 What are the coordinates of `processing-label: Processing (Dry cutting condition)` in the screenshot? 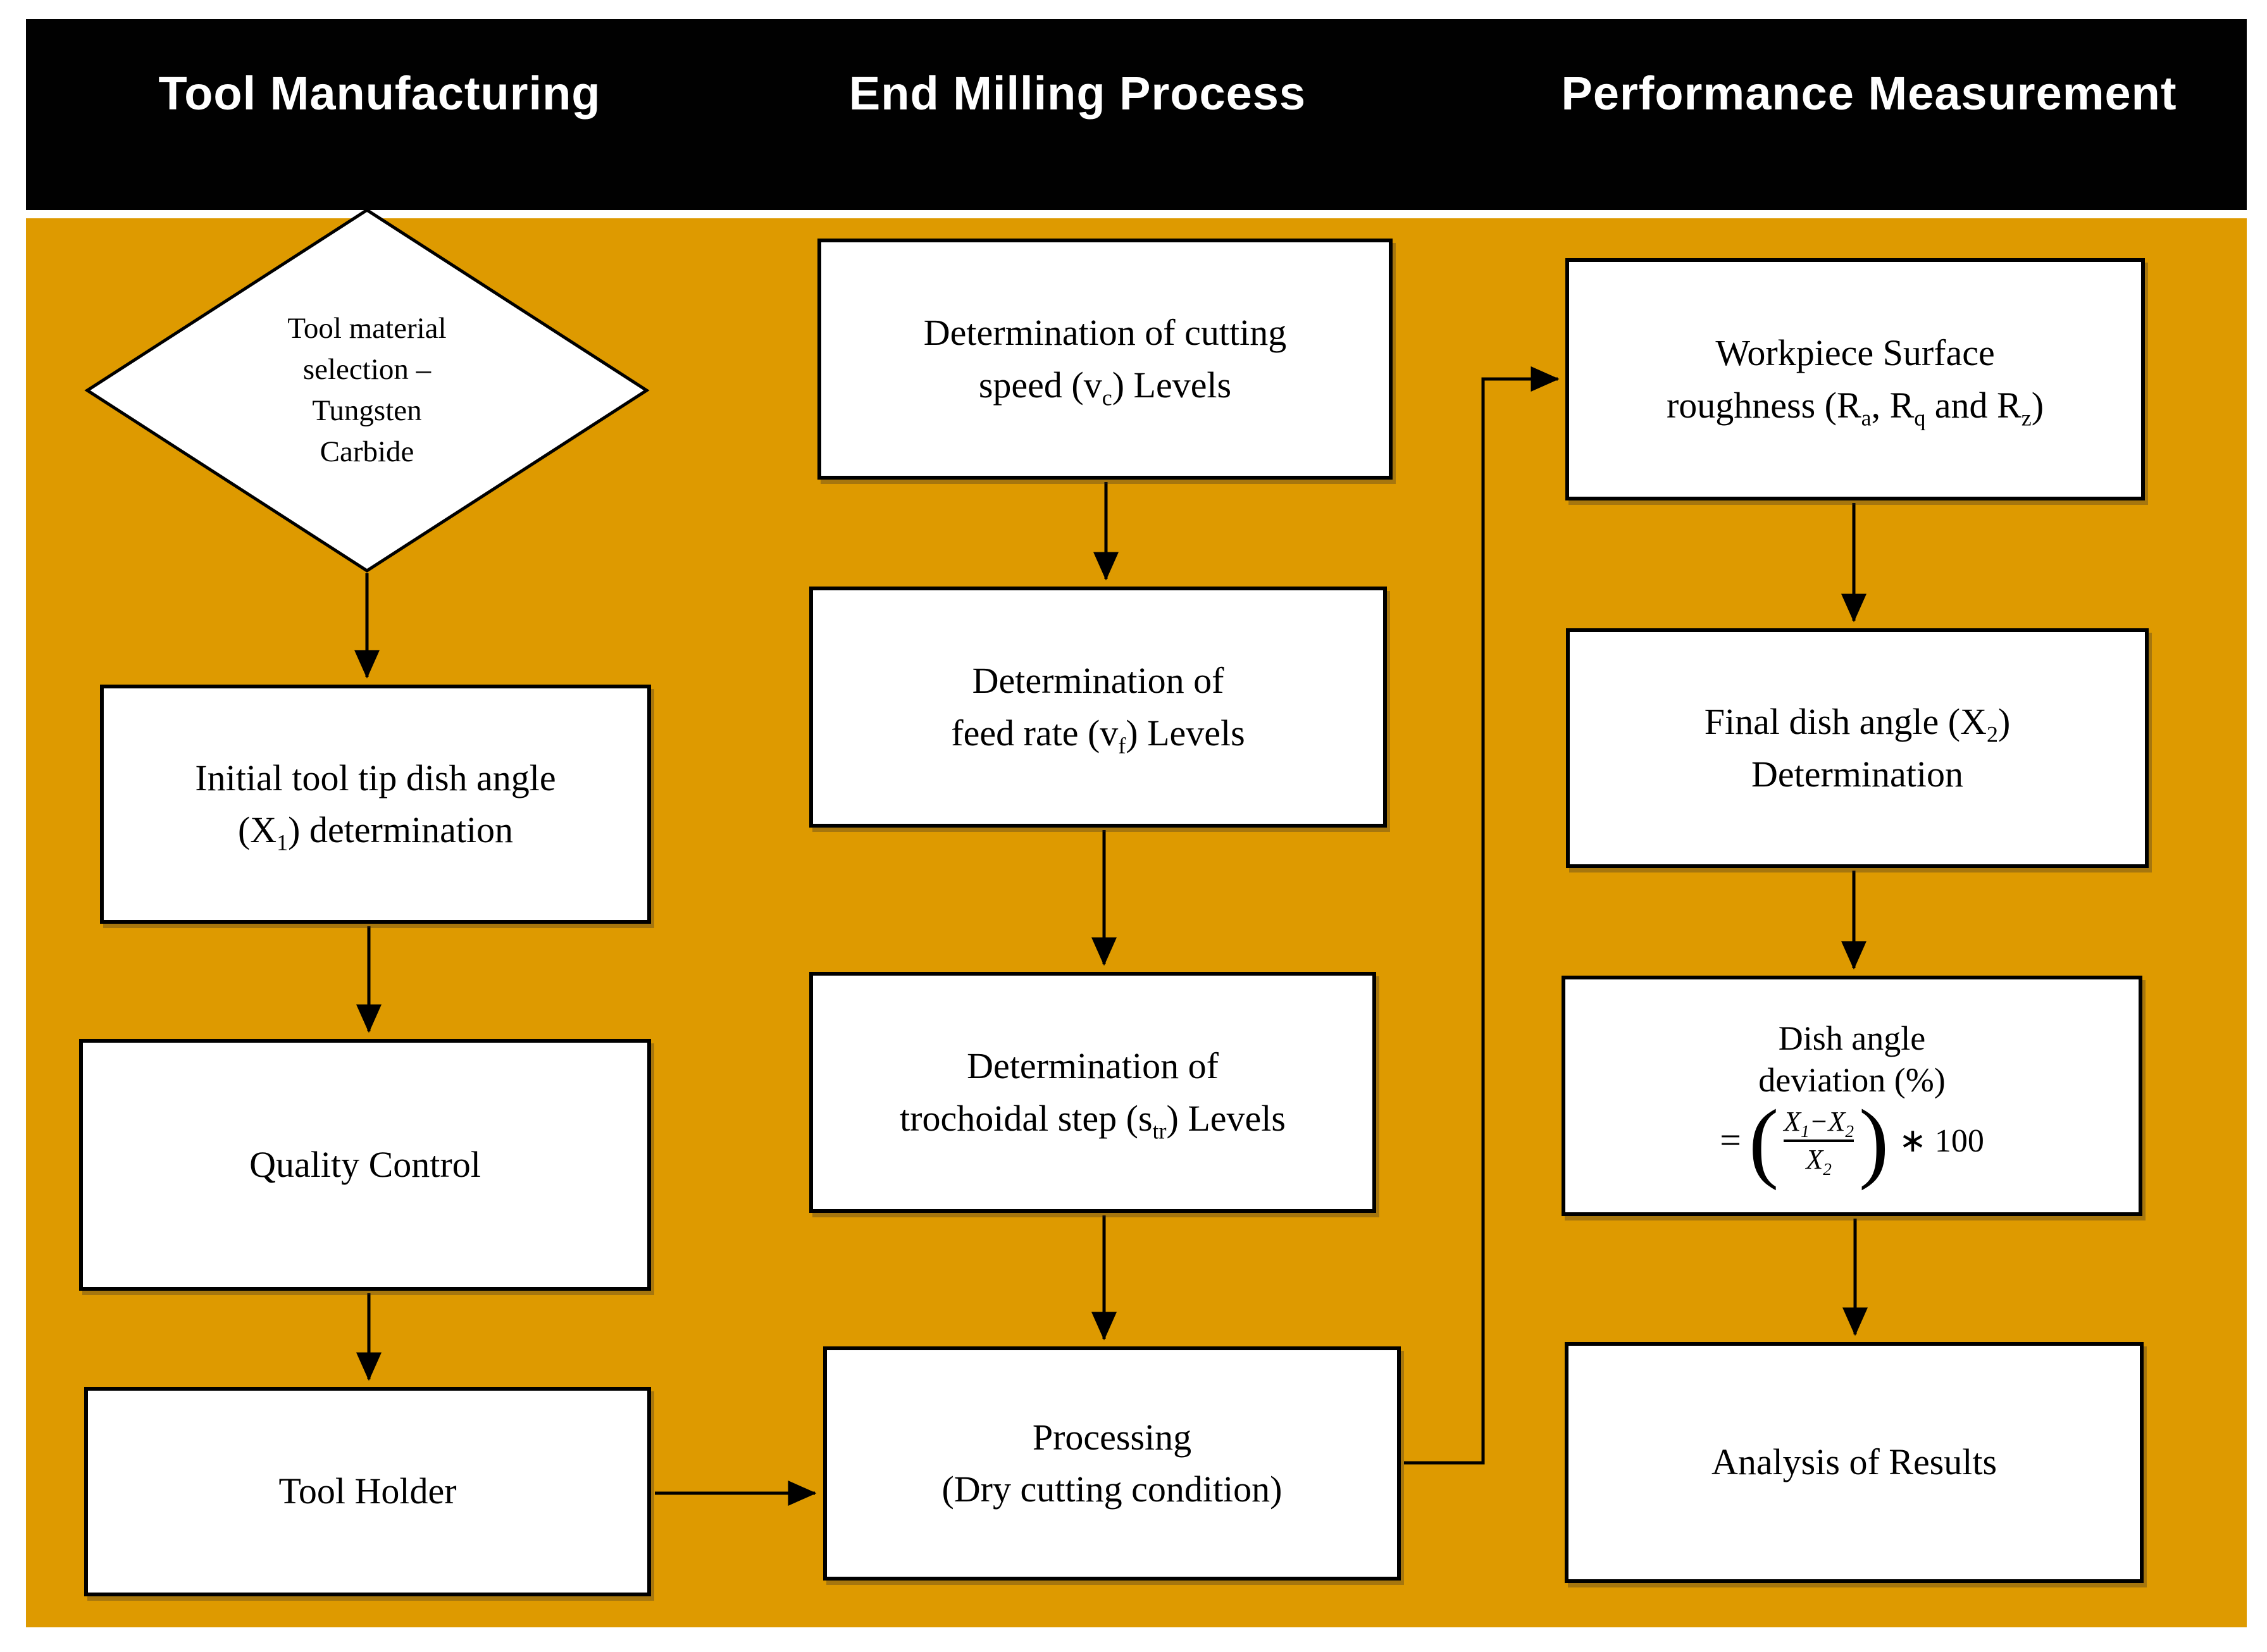 It's located at (1112, 1463).